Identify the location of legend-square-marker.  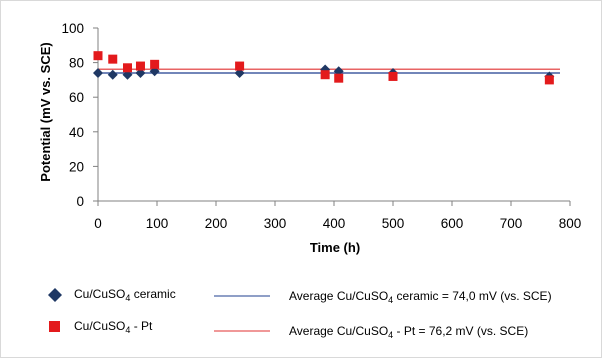
(54, 326).